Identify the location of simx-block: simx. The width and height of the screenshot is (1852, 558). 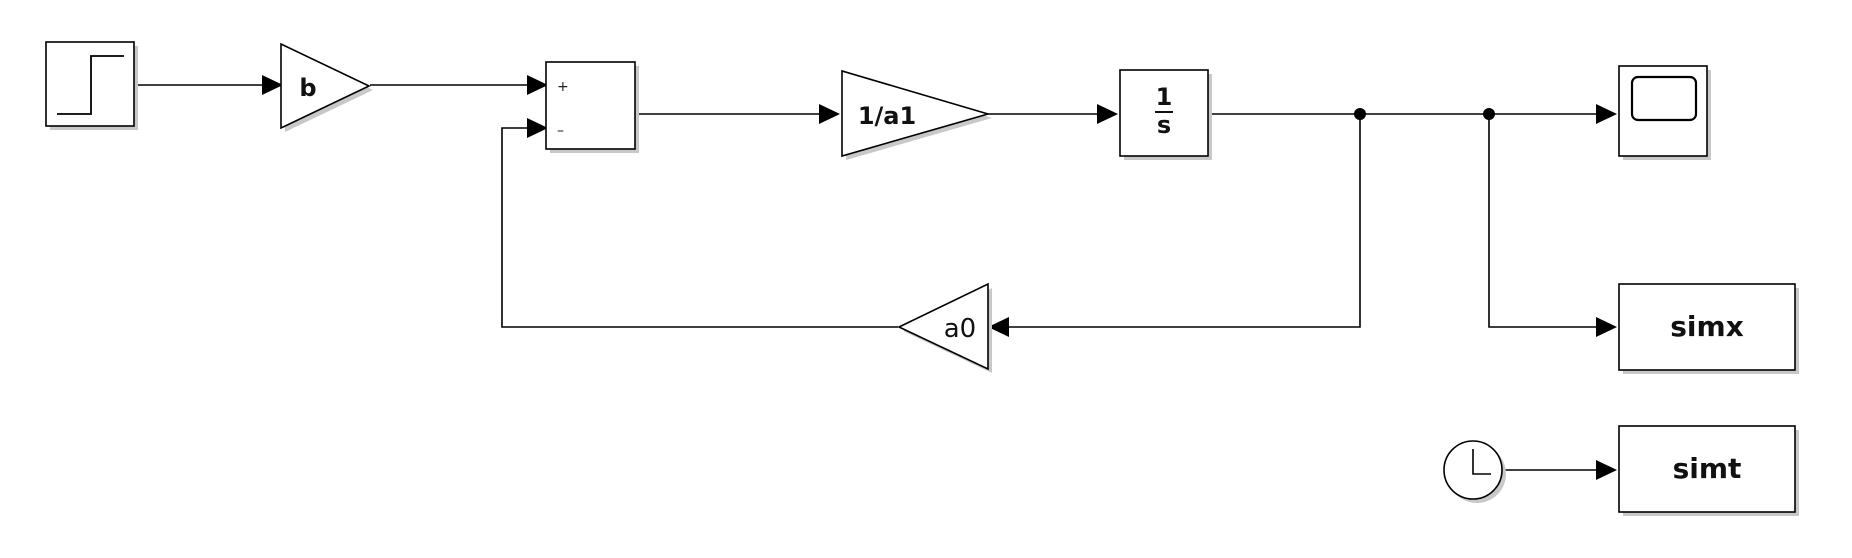
(1708, 328).